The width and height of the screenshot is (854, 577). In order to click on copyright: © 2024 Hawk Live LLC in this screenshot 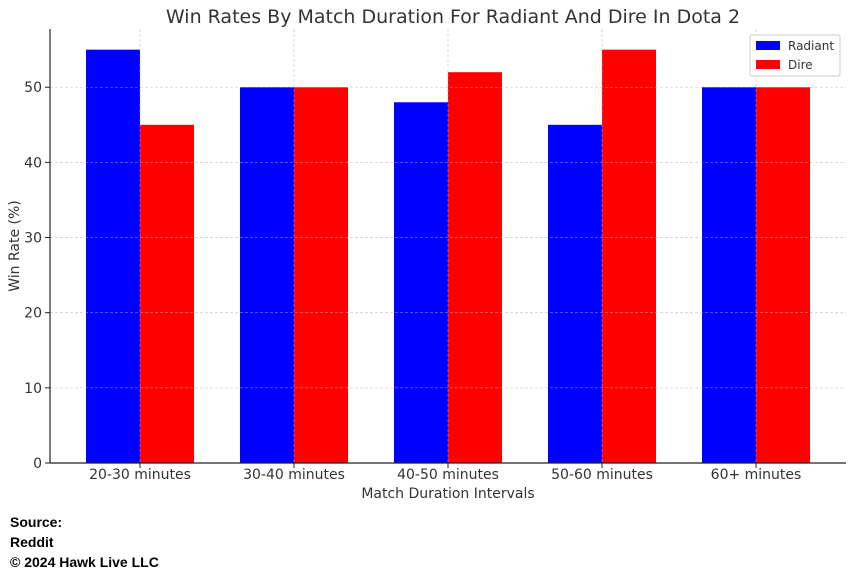, I will do `click(84, 562)`.